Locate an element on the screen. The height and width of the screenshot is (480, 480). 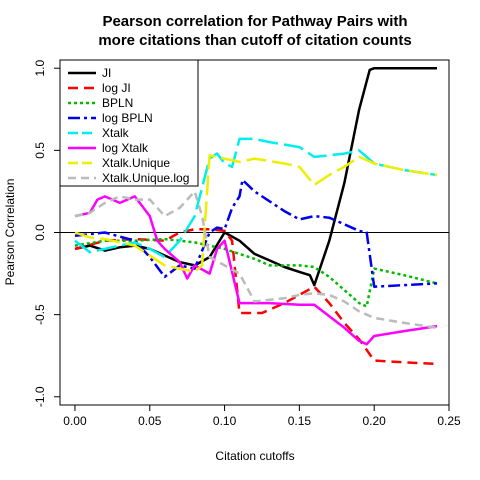
y-tick-label: -0.5 is located at coordinates (40, 314).